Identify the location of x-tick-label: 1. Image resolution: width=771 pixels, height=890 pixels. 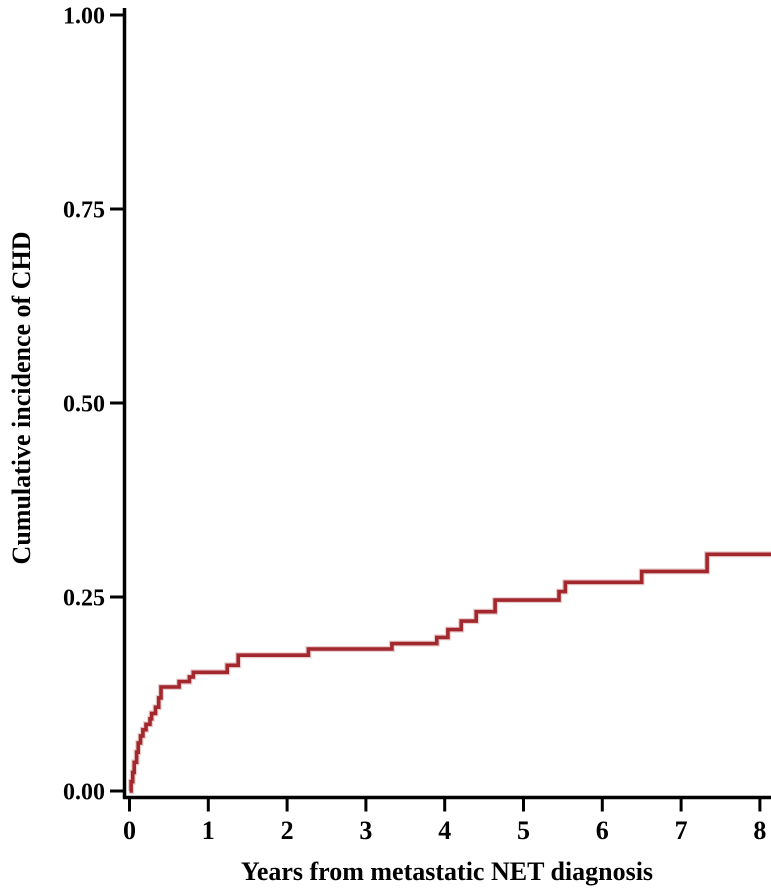
(208, 830).